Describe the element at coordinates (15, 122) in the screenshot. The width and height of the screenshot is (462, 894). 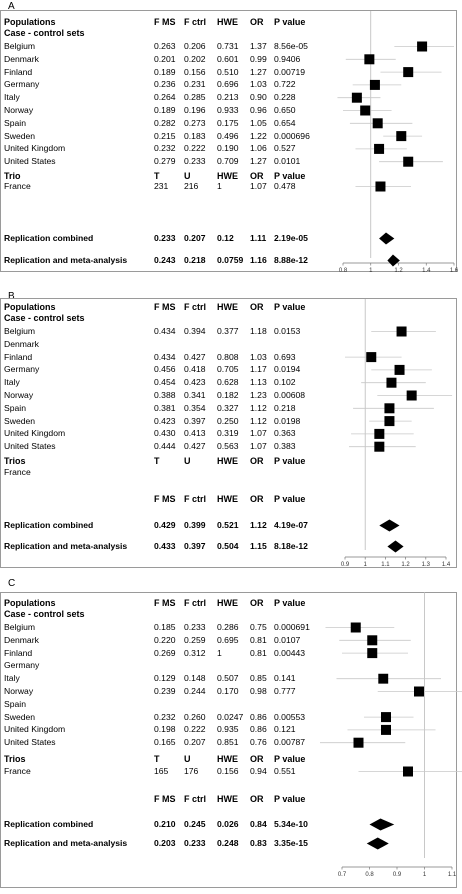
I see `population-name: Spain` at that location.